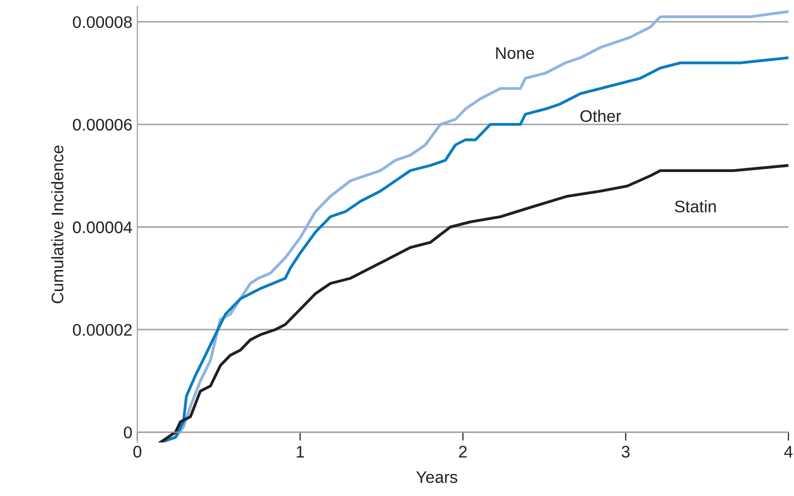  What do you see at coordinates (102, 124) in the screenshot?
I see `y-tick-label: 0.00006` at bounding box center [102, 124].